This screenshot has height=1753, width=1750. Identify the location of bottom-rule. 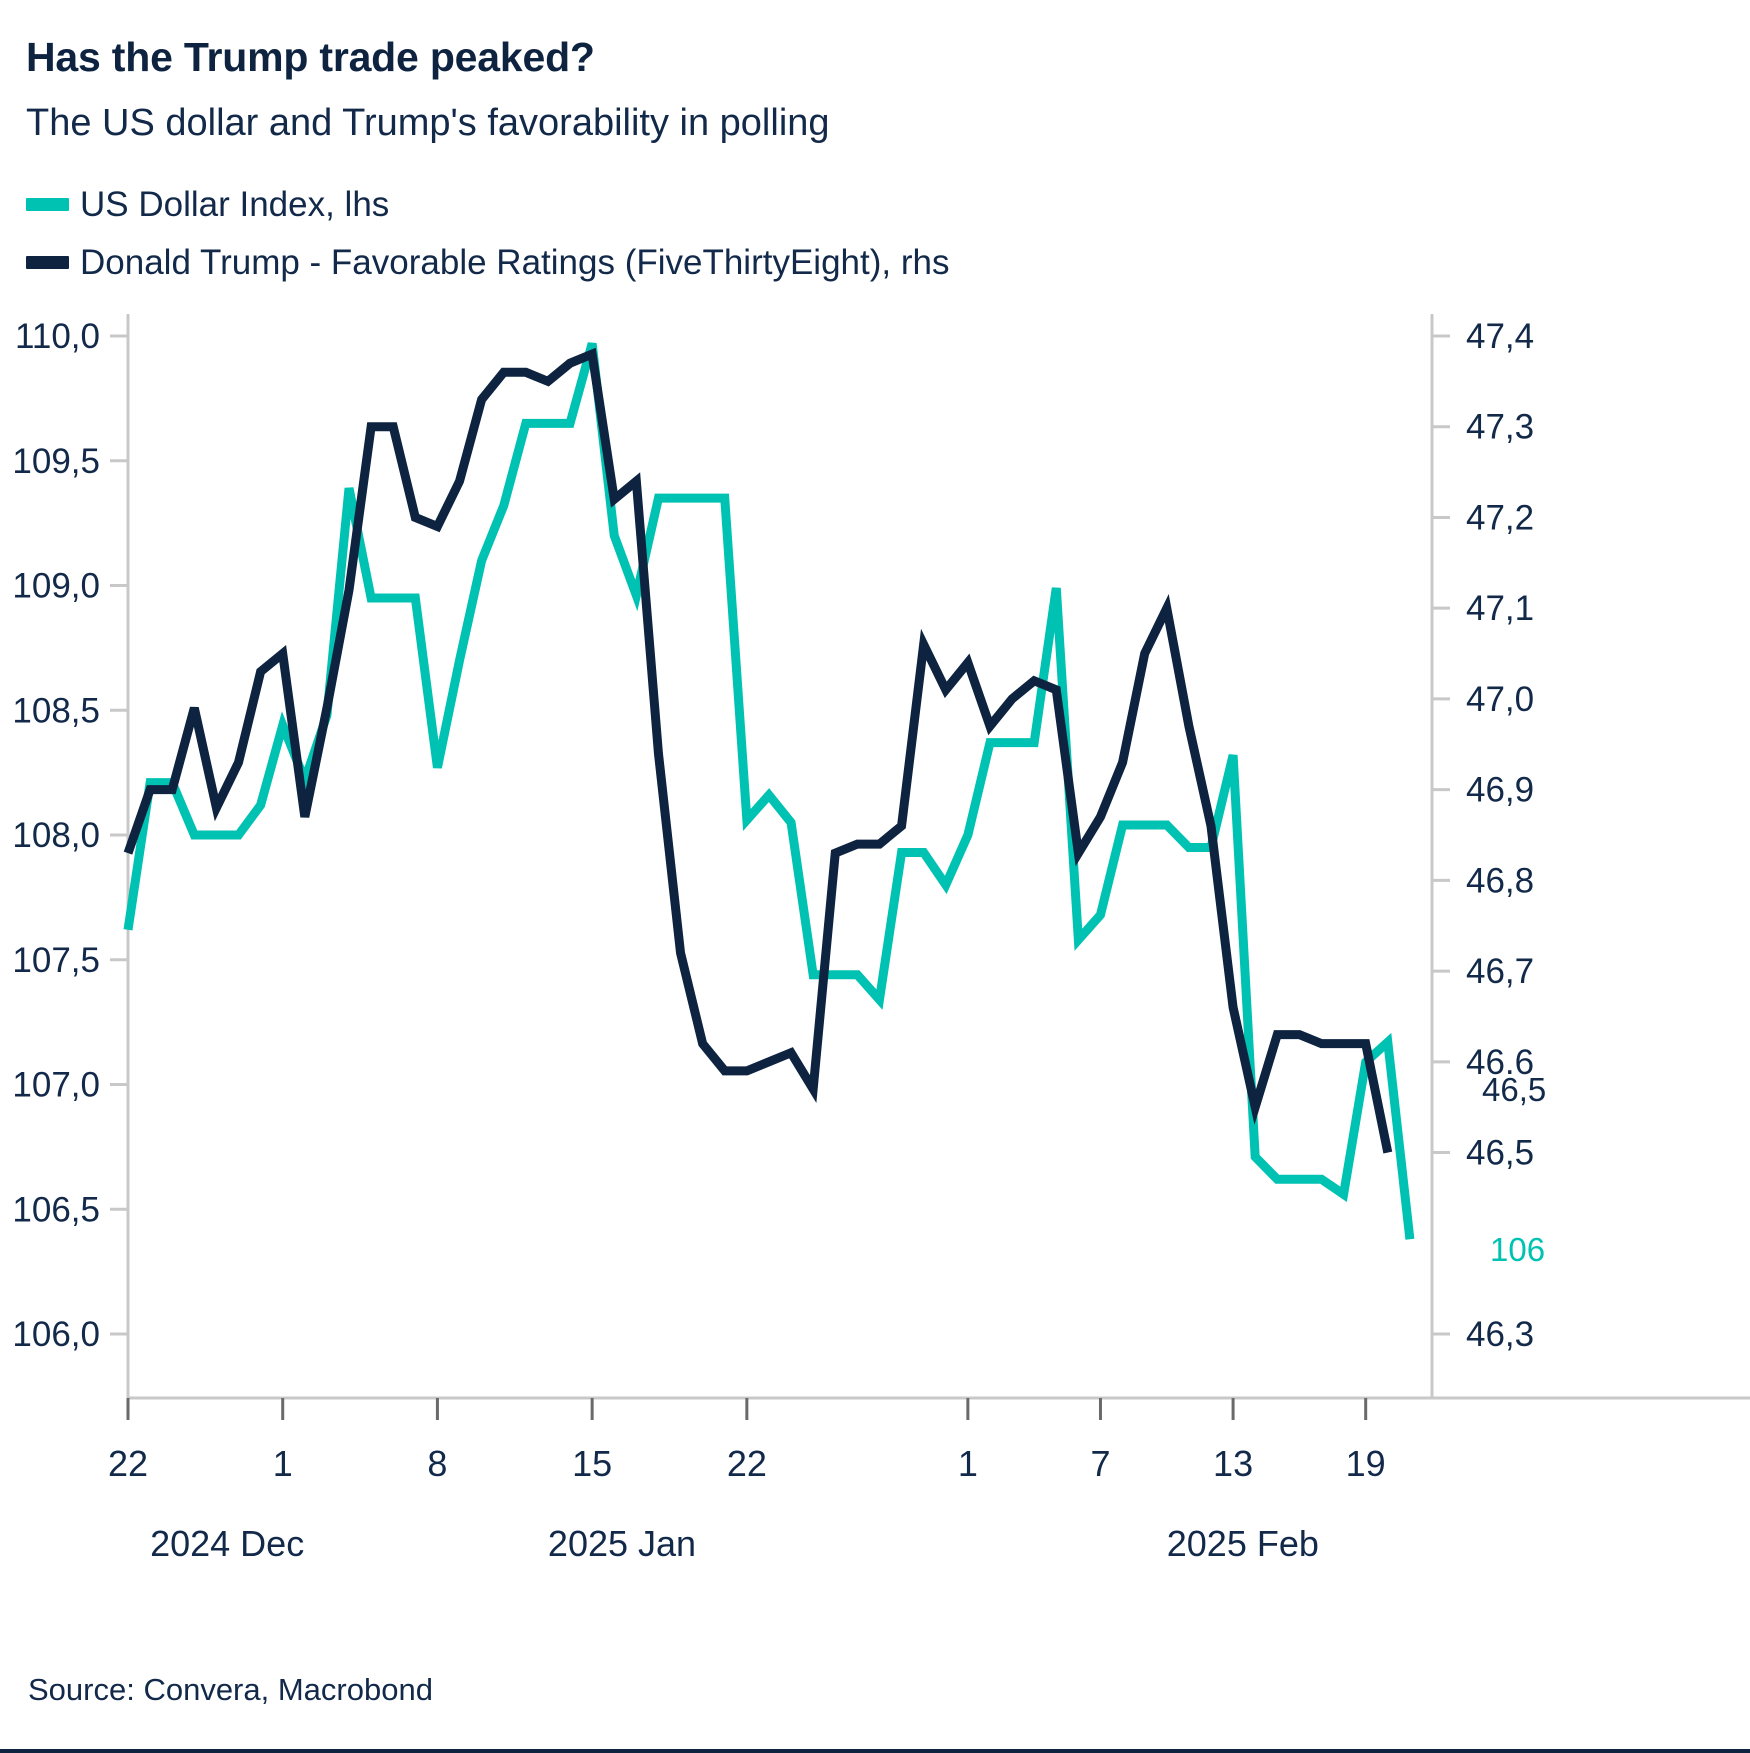
(875, 1751).